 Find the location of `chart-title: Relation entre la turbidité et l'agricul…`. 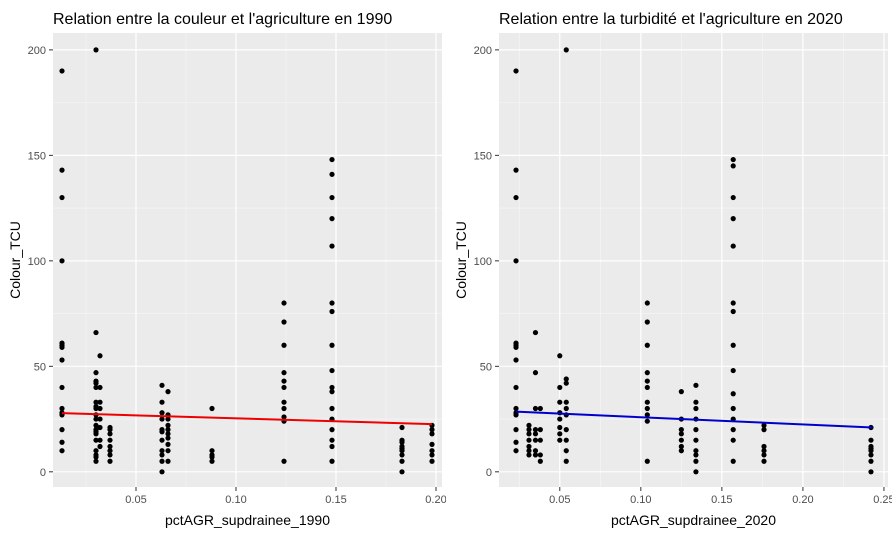

chart-title: Relation entre la turbidité et l'agricul… is located at coordinates (671, 19).